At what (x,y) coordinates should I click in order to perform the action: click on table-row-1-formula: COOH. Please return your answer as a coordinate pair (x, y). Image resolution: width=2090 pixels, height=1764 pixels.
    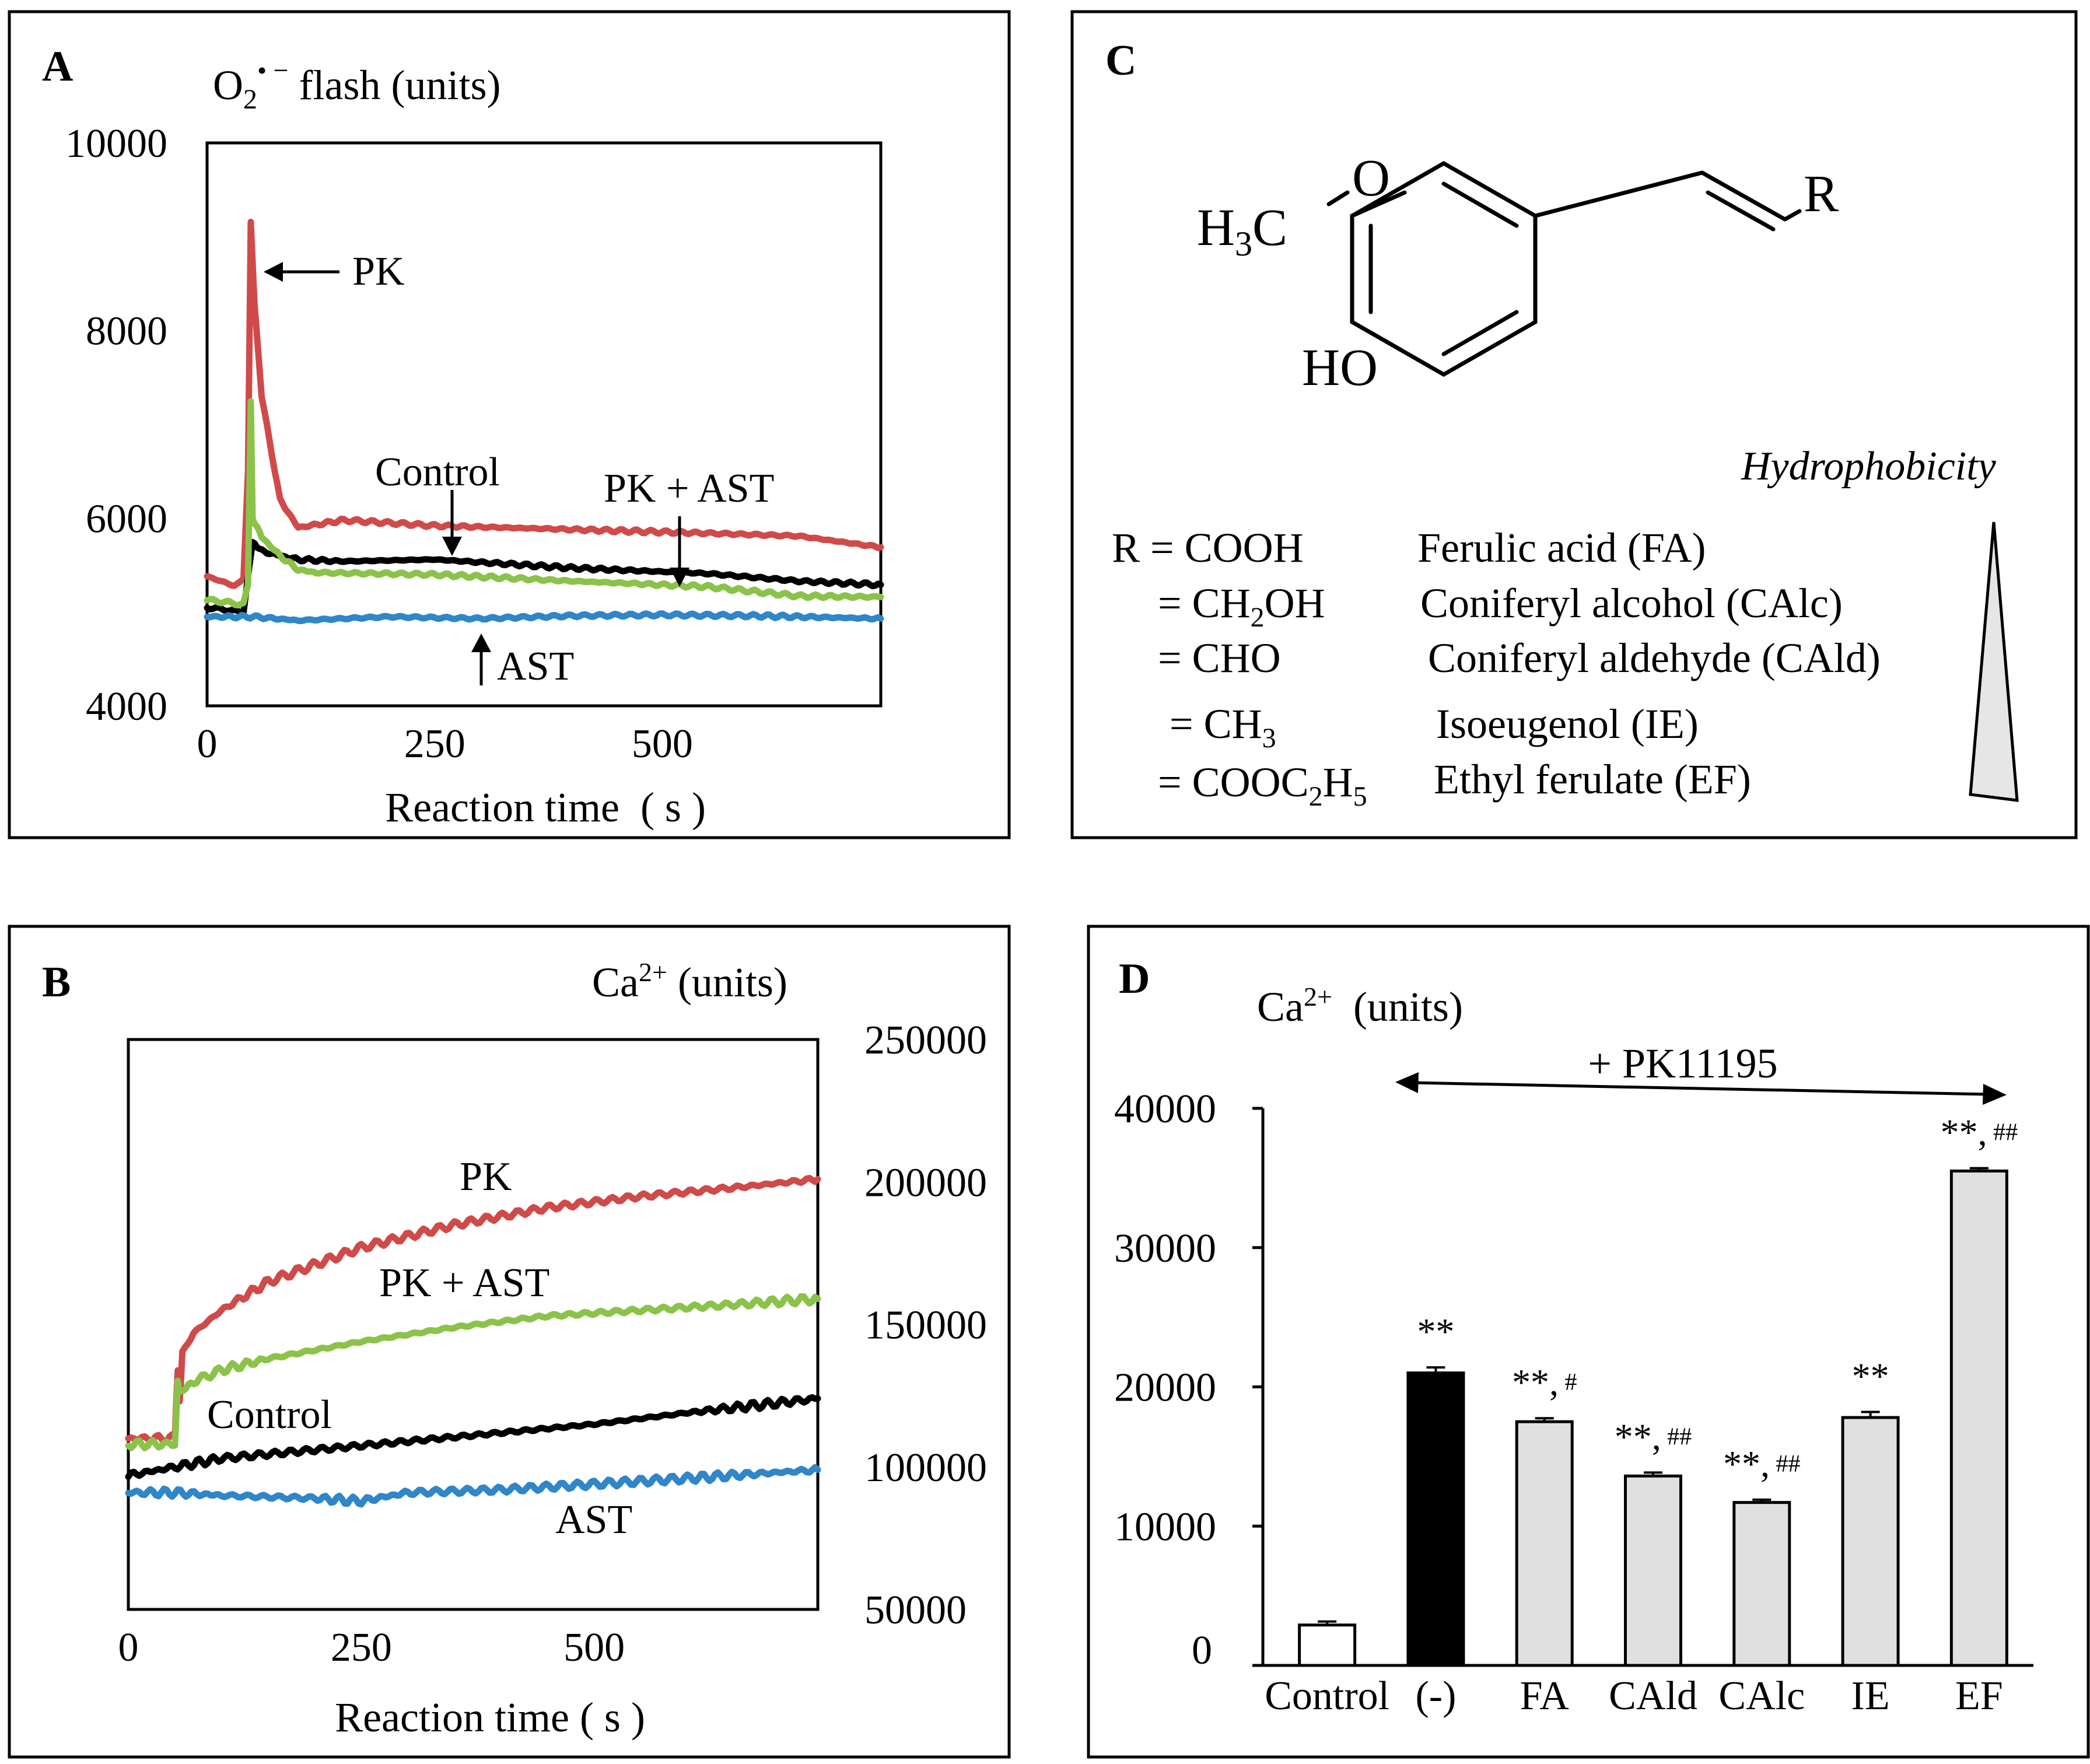
    Looking at the image, I should click on (1244, 547).